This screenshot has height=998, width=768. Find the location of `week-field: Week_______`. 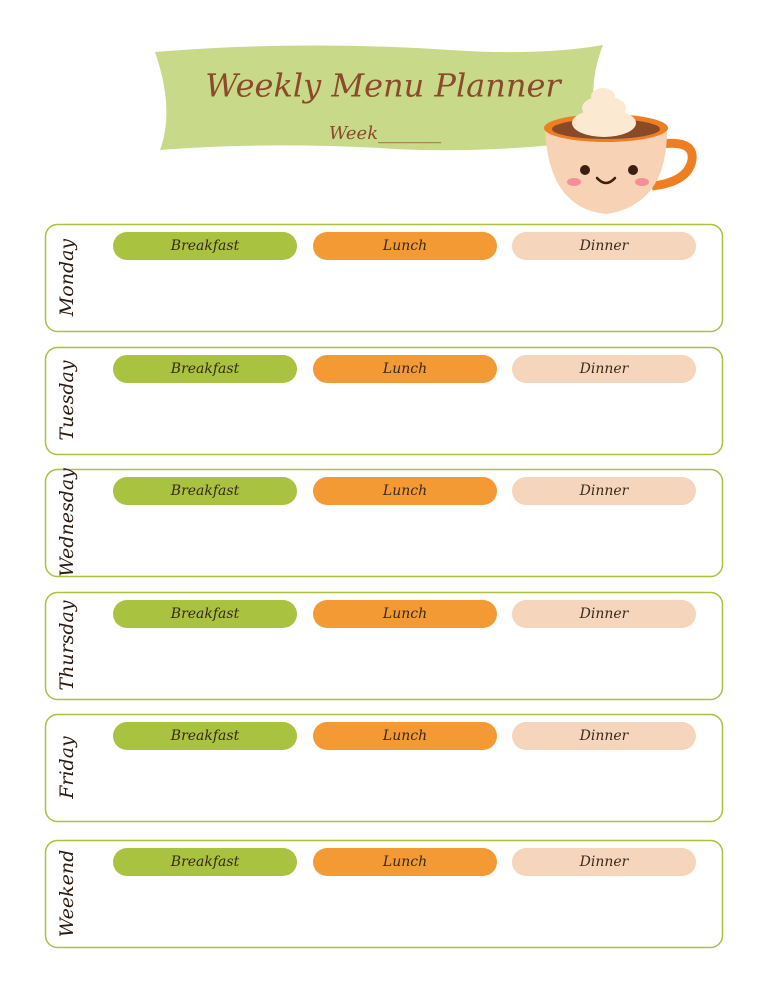

week-field: Week_______ is located at coordinates (385, 133).